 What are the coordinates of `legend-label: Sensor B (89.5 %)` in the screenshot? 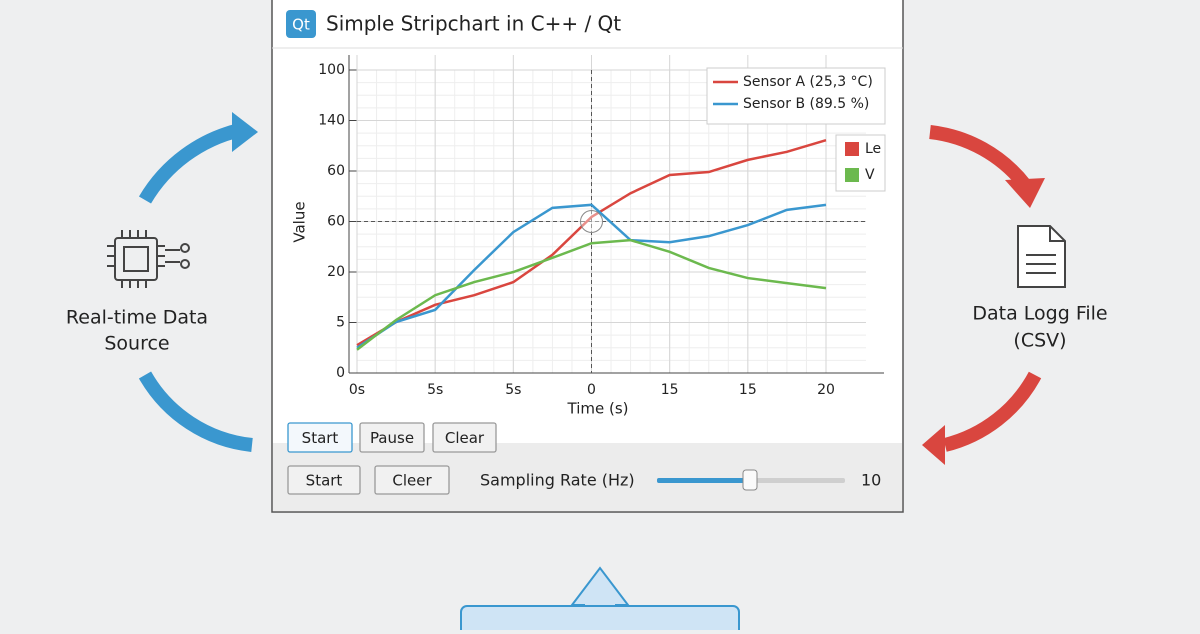 It's located at (806, 104).